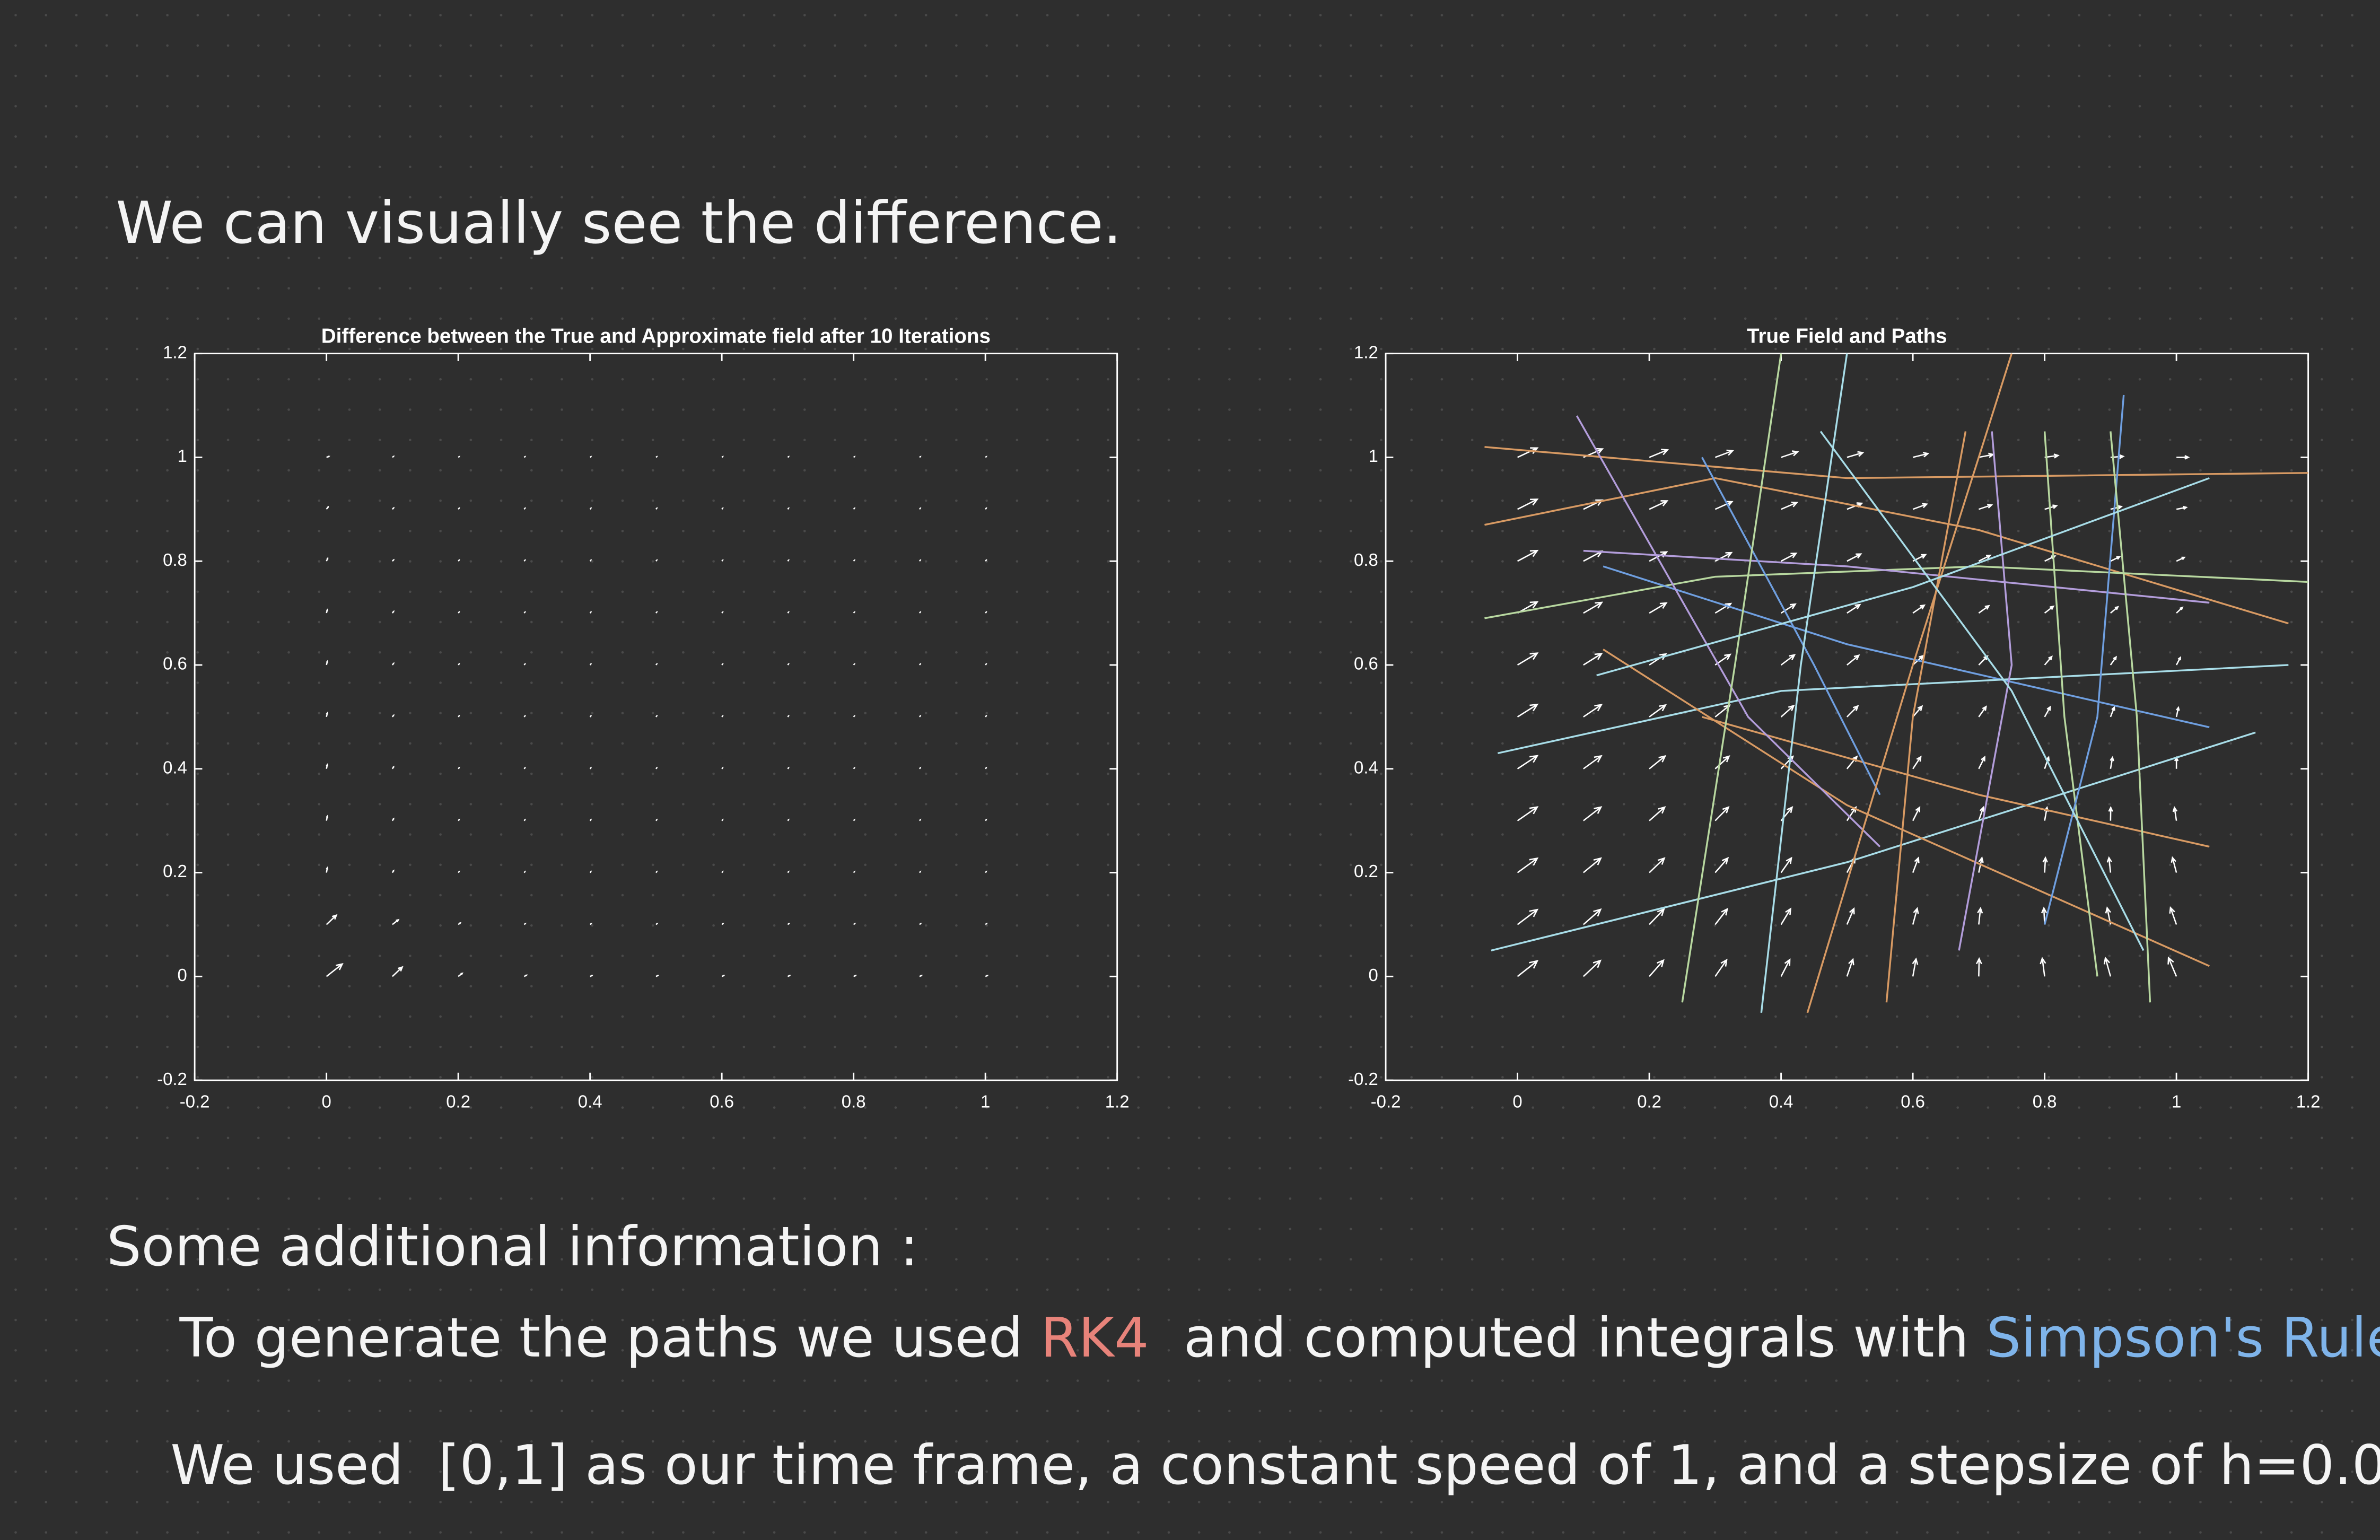  Describe the element at coordinates (1913, 1102) in the screenshot. I see `x-tick-label: 0.6` at that location.